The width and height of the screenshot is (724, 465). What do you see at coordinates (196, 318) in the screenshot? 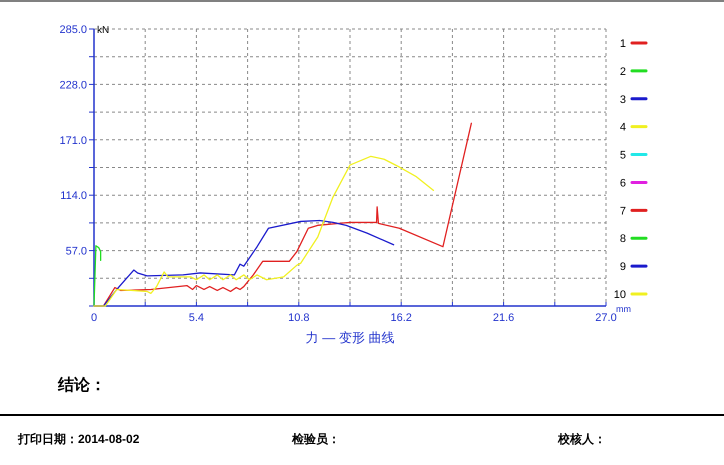
I see `x-tick-label: 5.4` at bounding box center [196, 318].